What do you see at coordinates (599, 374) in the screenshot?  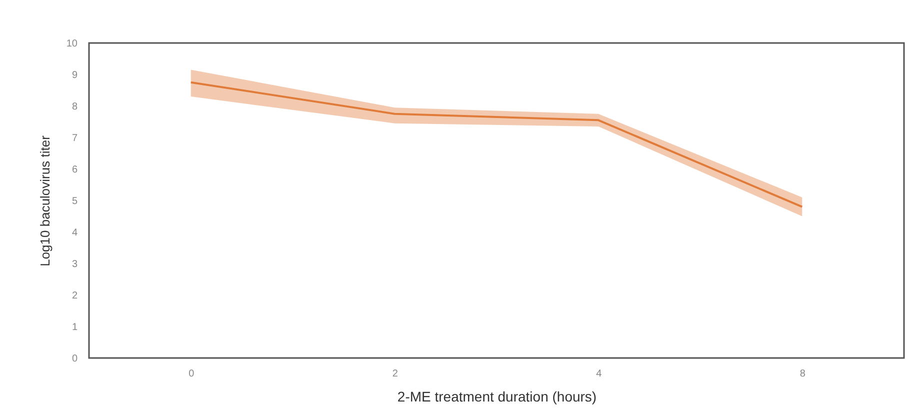 I see `x-tick-label: 4` at bounding box center [599, 374].